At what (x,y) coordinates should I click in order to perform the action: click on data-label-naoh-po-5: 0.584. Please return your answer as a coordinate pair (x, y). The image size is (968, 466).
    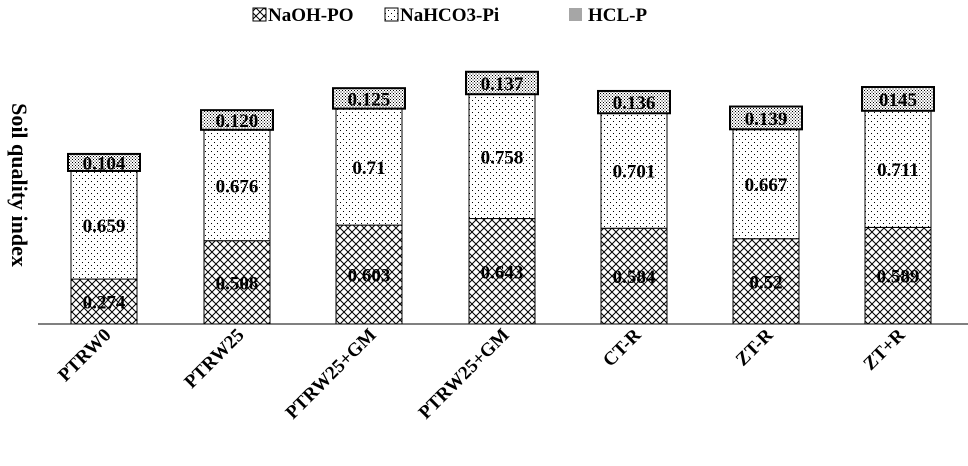
    Looking at the image, I should click on (634, 277).